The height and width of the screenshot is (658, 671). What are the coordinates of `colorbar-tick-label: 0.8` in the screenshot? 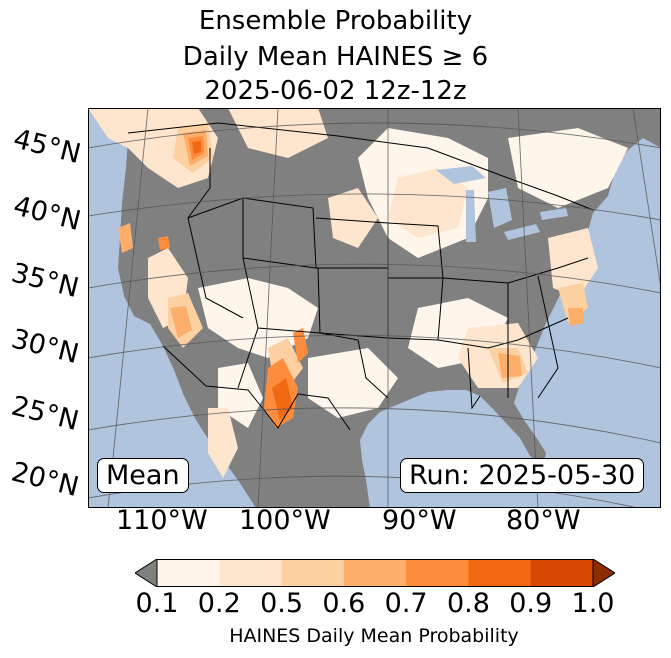 It's located at (468, 603).